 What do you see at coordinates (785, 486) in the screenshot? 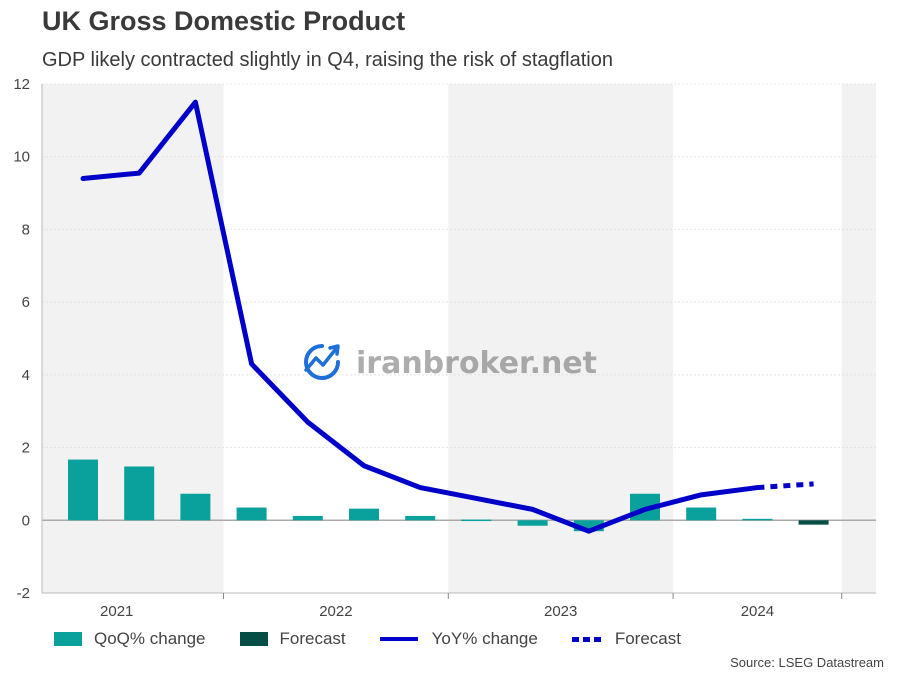
I see `yoy-forecast-line` at bounding box center [785, 486].